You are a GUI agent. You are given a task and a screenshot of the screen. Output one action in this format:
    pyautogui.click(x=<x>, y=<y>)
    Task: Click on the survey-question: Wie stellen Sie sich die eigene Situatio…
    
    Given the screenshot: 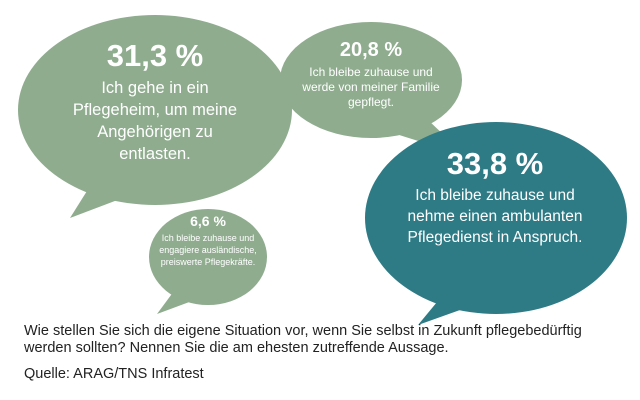 What is the action you would take?
    pyautogui.click(x=303, y=339)
    